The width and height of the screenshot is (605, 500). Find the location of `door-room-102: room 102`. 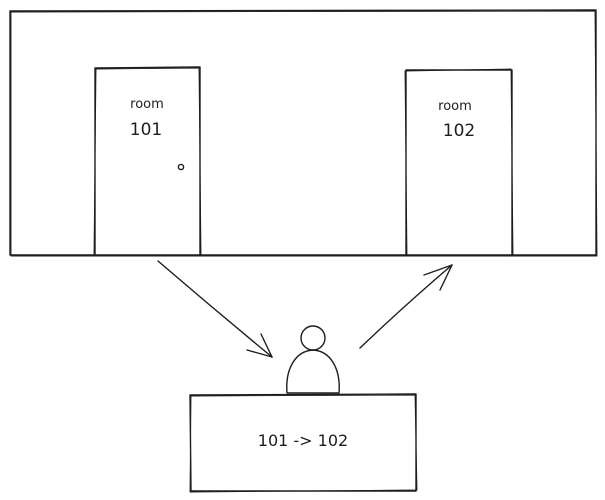

door-room-102: room 102 is located at coordinates (459, 162).